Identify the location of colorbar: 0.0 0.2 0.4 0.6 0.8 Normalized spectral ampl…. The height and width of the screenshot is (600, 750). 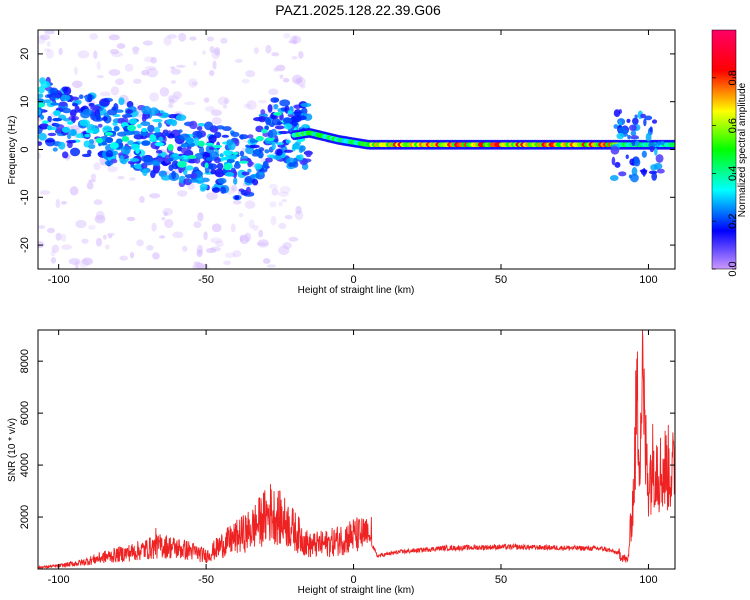
(729, 153).